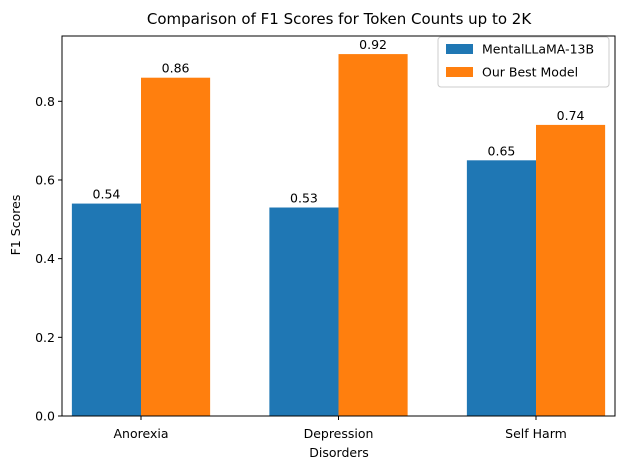  Describe the element at coordinates (45, 416) in the screenshot. I see `y-tick-label: 0.0` at that location.